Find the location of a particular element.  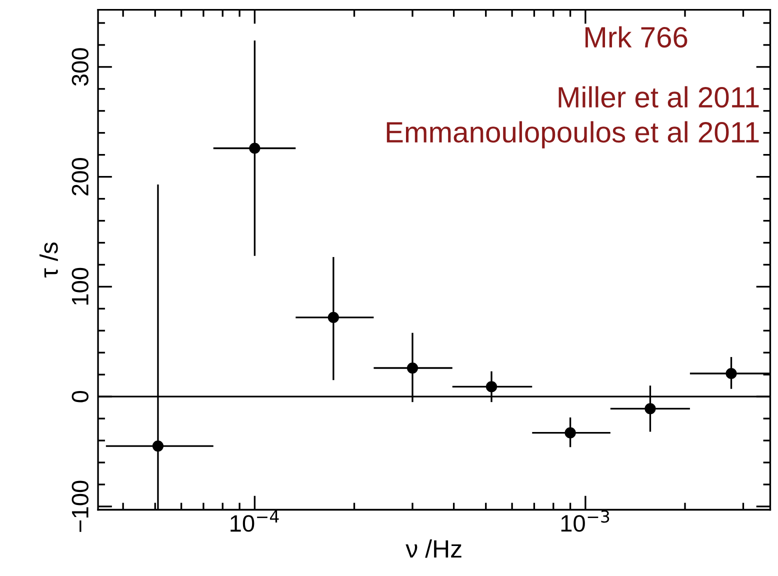

y-tick-label: 200 is located at coordinates (80, 177).